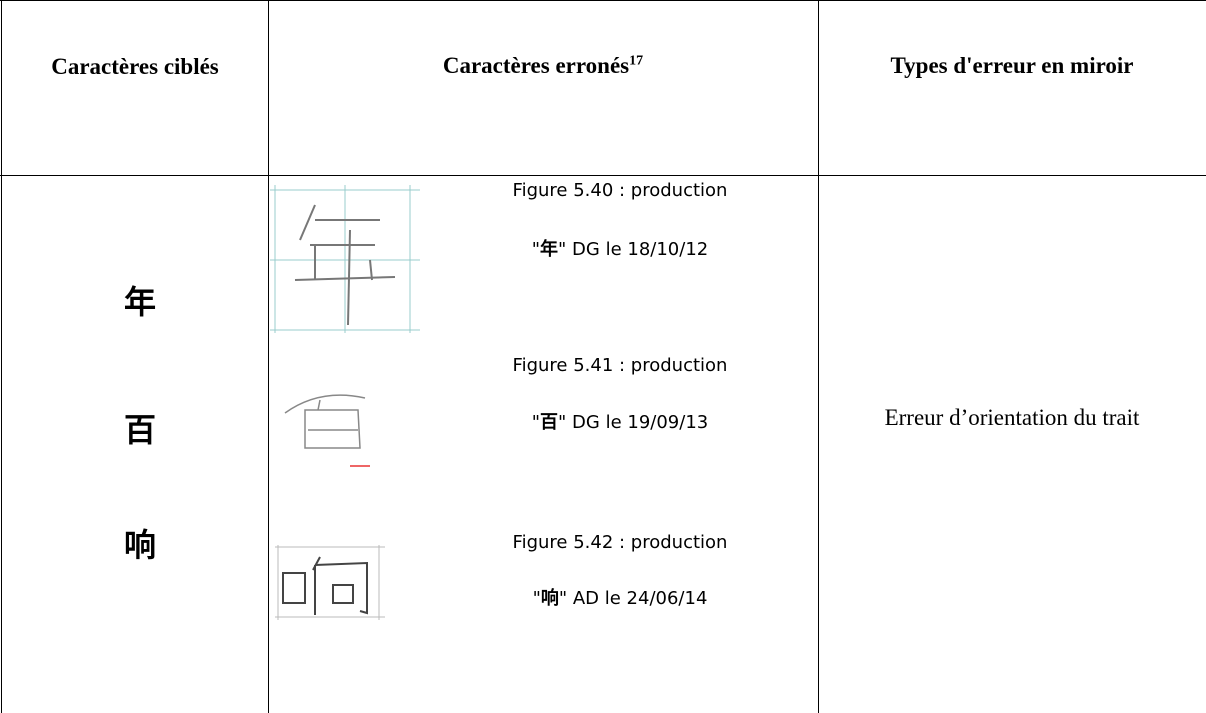 This screenshot has width=1206, height=713. What do you see at coordinates (636, 61) in the screenshot?
I see `footnote-ref: 17` at bounding box center [636, 61].